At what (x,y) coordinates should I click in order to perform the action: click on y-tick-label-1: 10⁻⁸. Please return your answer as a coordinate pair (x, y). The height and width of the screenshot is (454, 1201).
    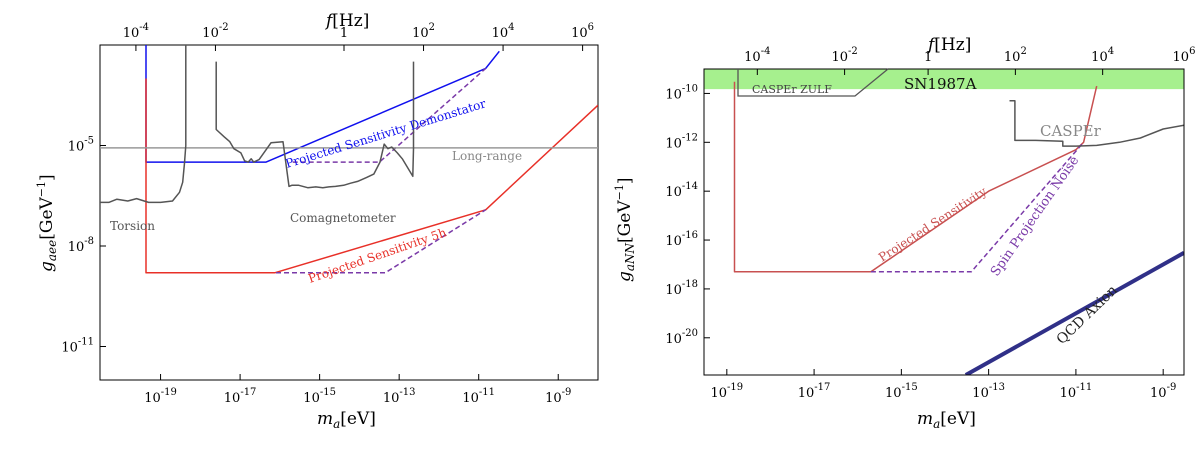
    Looking at the image, I should click on (81, 245).